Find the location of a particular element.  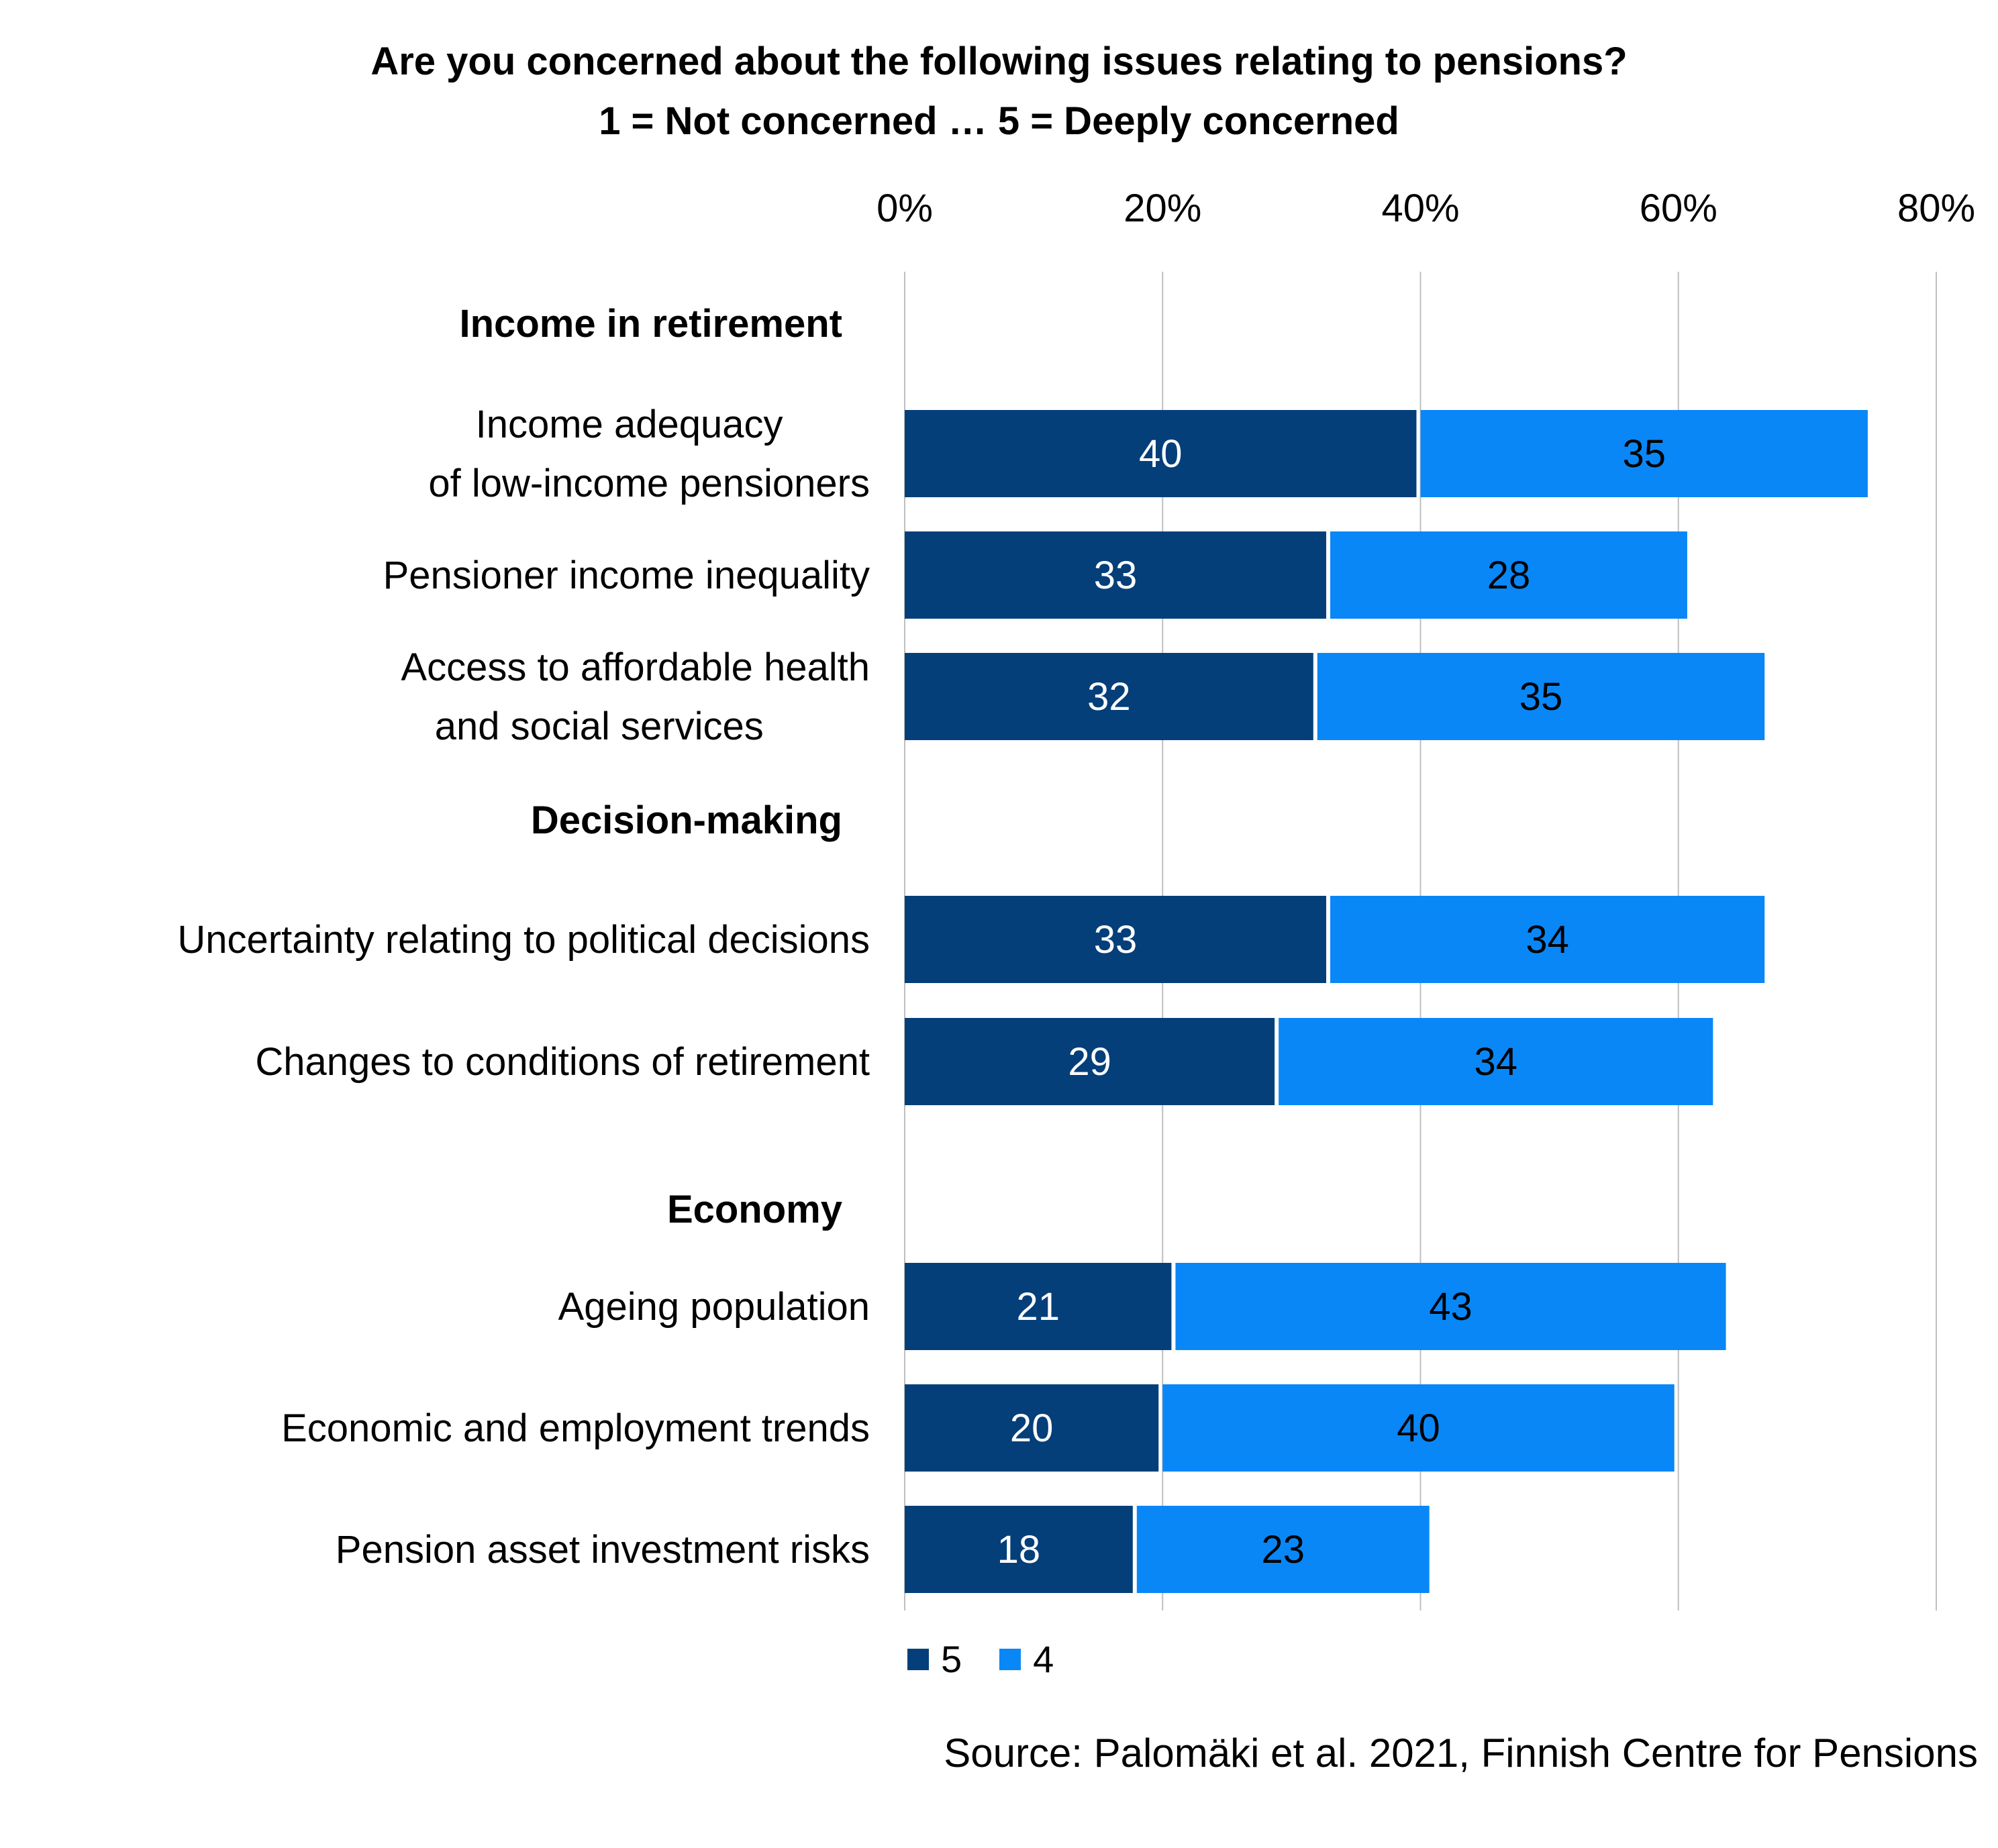

category-label: Pensioner income inequality is located at coordinates (626, 575).